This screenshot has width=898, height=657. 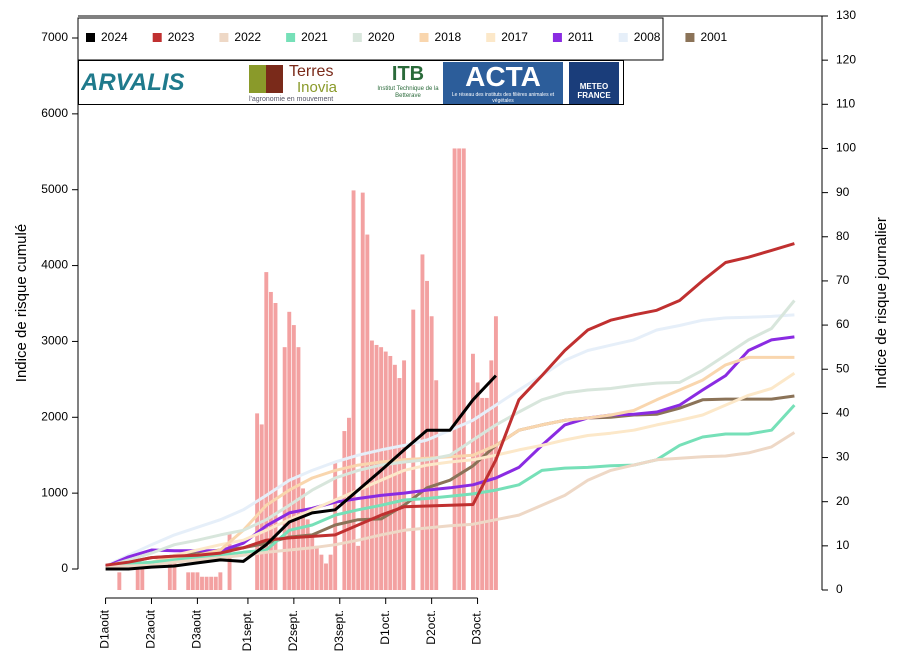 I want to click on y2-axis-label: Indice de risque journalier, so click(x=881, y=303).